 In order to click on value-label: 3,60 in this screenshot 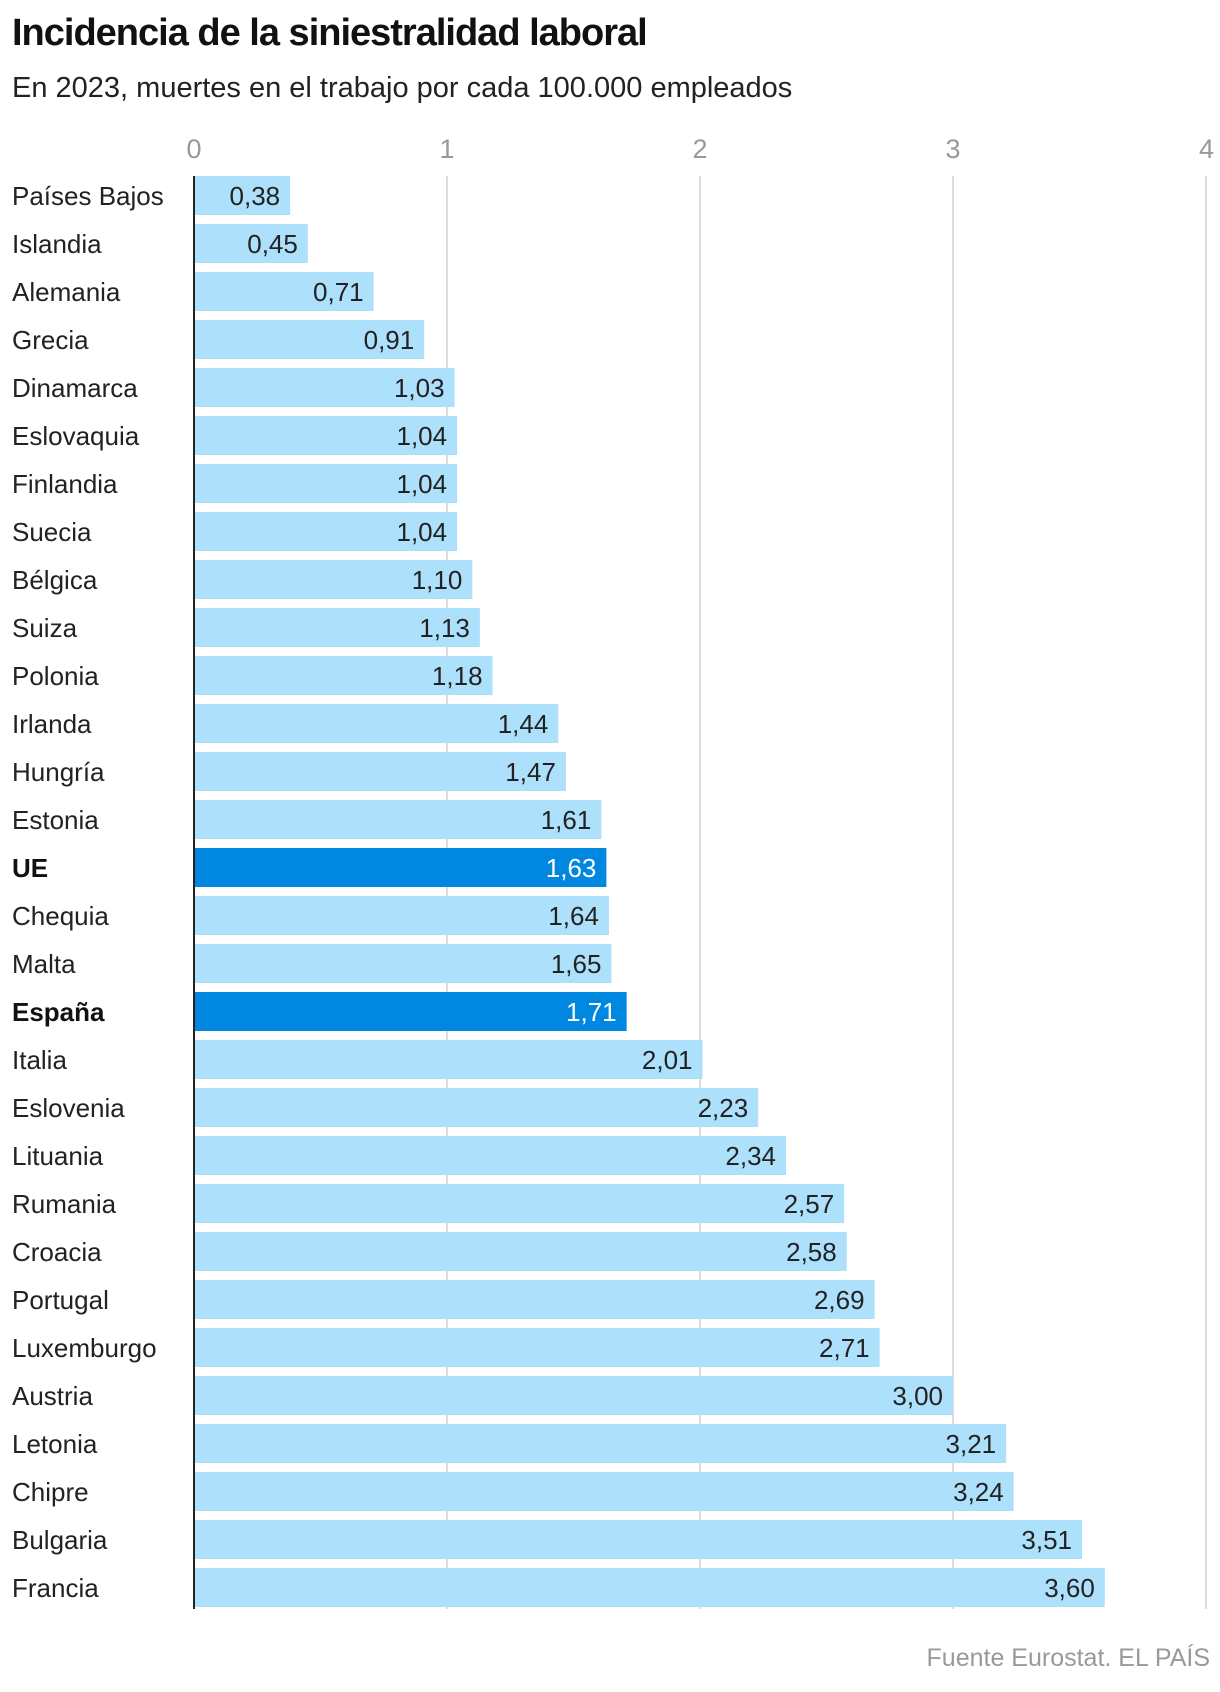, I will do `click(1069, 1588)`.